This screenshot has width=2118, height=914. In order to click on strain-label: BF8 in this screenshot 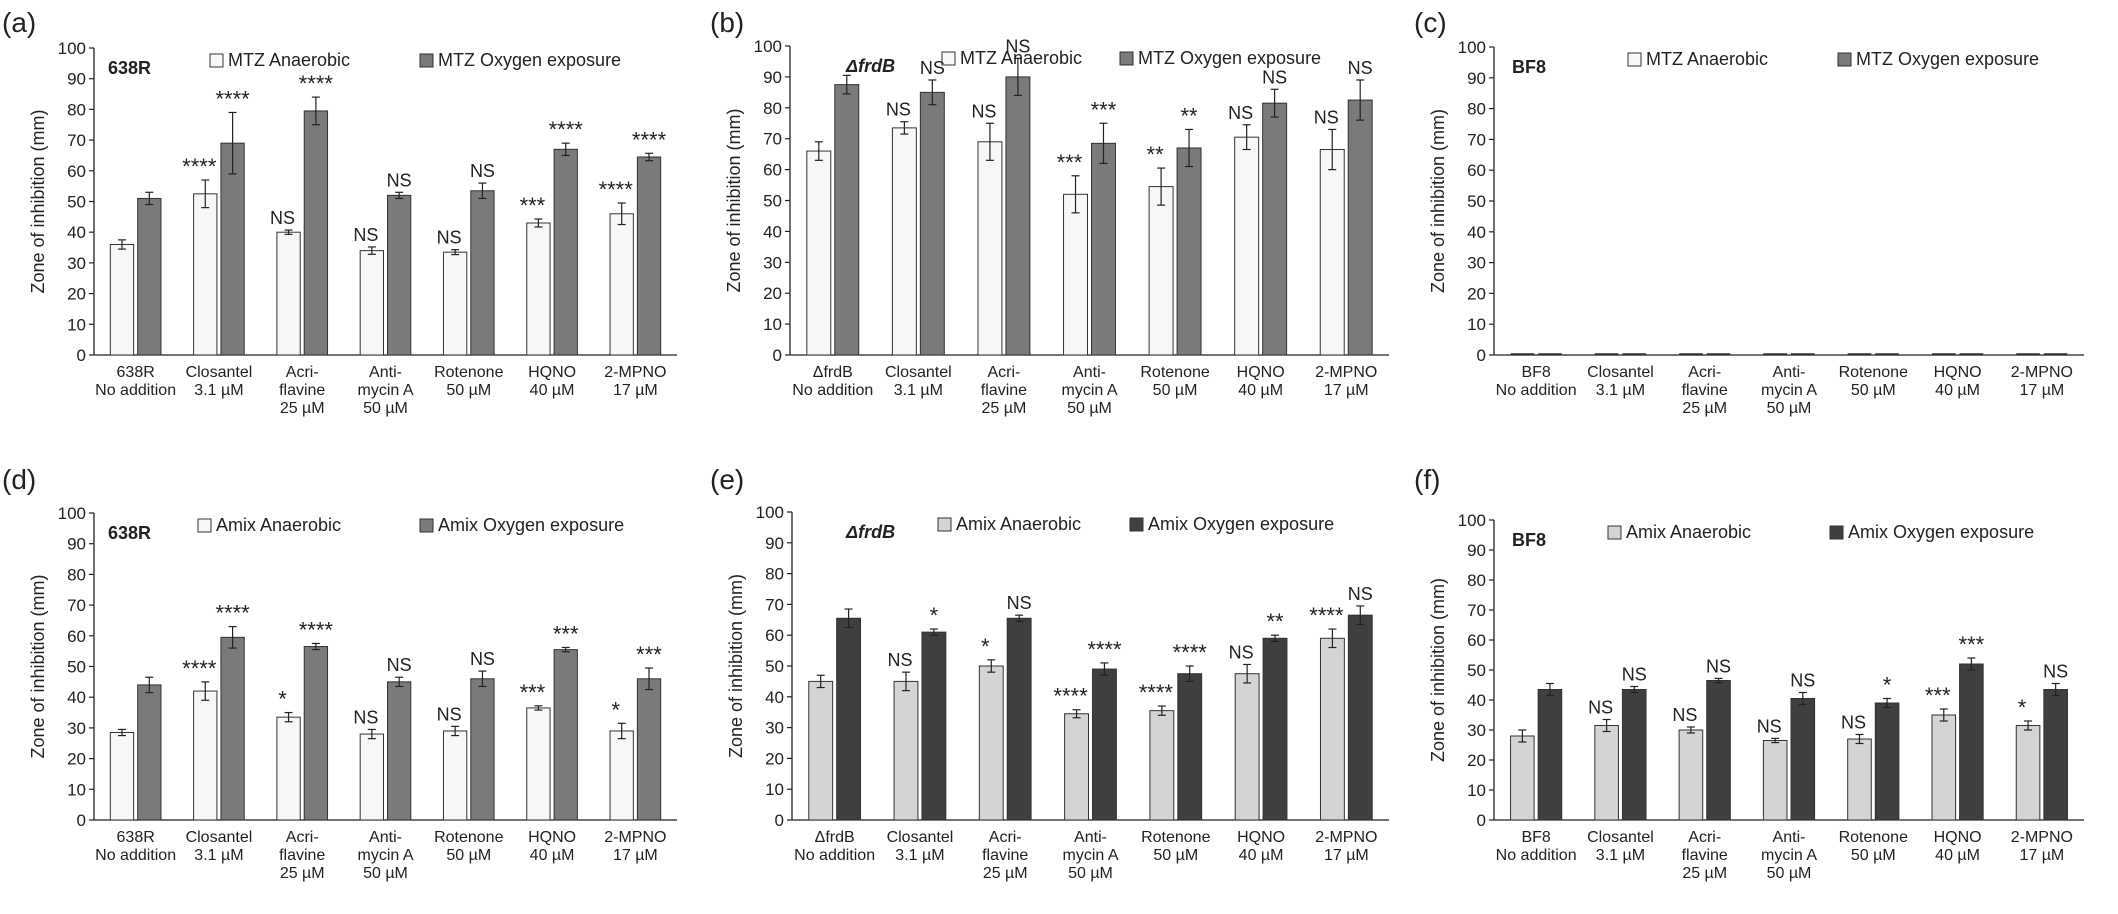, I will do `click(1529, 540)`.